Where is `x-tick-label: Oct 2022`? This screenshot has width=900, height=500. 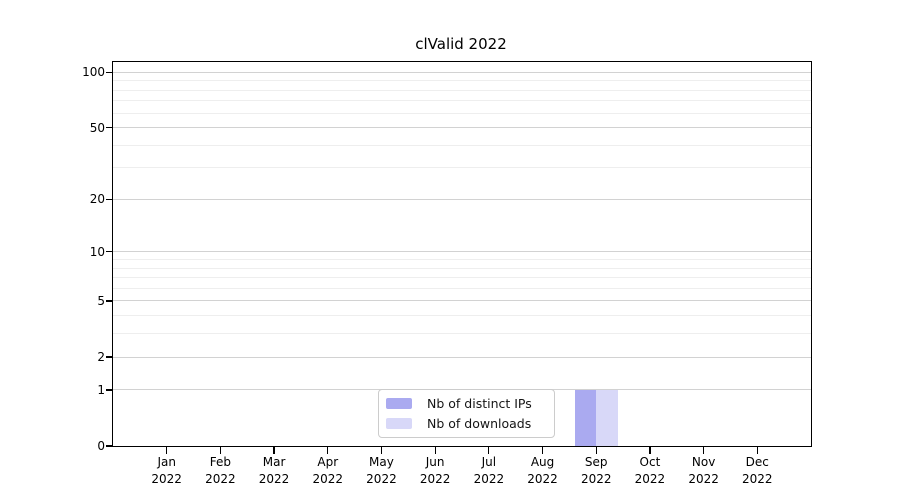
x-tick-label: Oct 2022 is located at coordinates (650, 470).